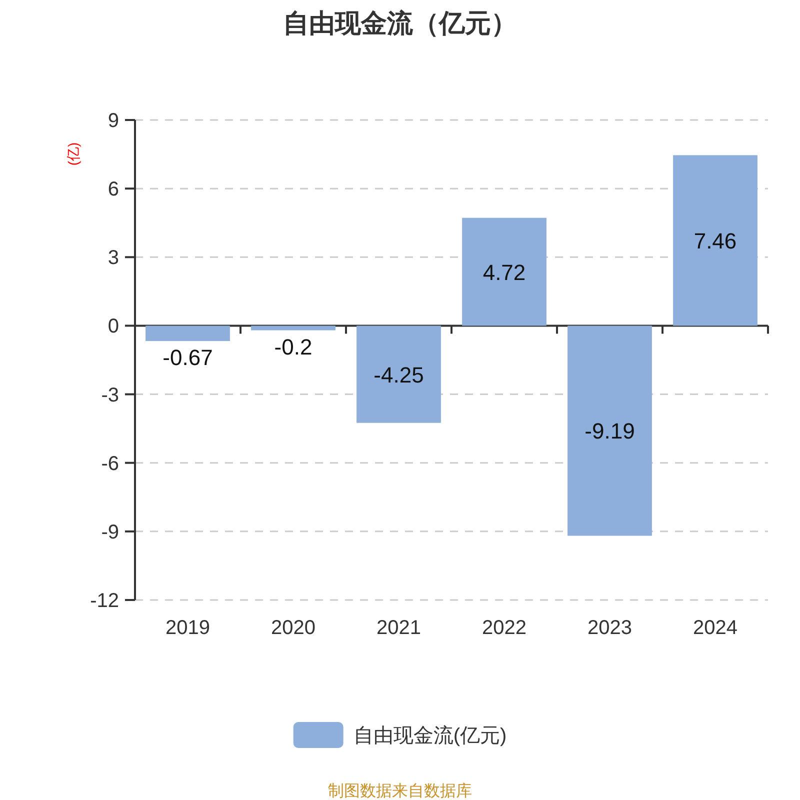 This screenshot has height=800, width=800. I want to click on annotation: 制图数据来自数据库, so click(400, 791).